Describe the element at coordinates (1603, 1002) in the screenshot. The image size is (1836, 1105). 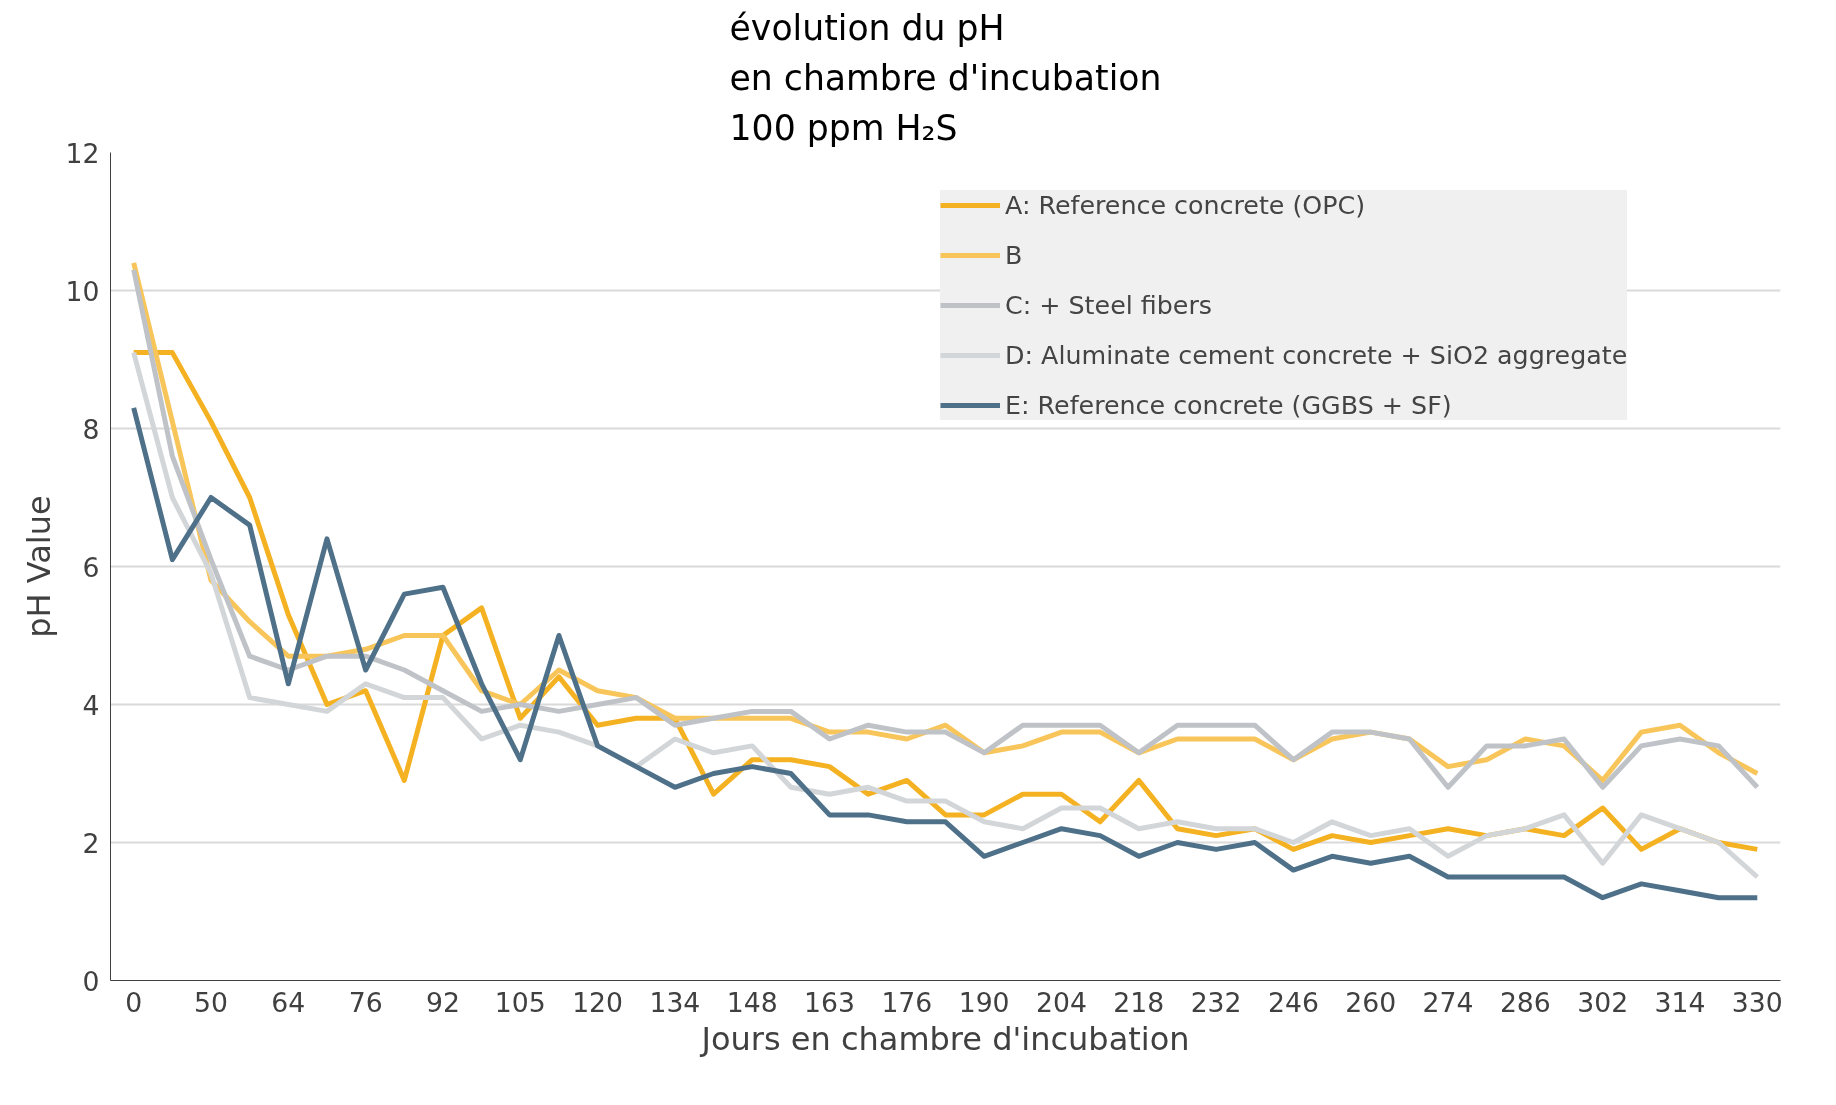
I see `x-tick-label: 302` at that location.